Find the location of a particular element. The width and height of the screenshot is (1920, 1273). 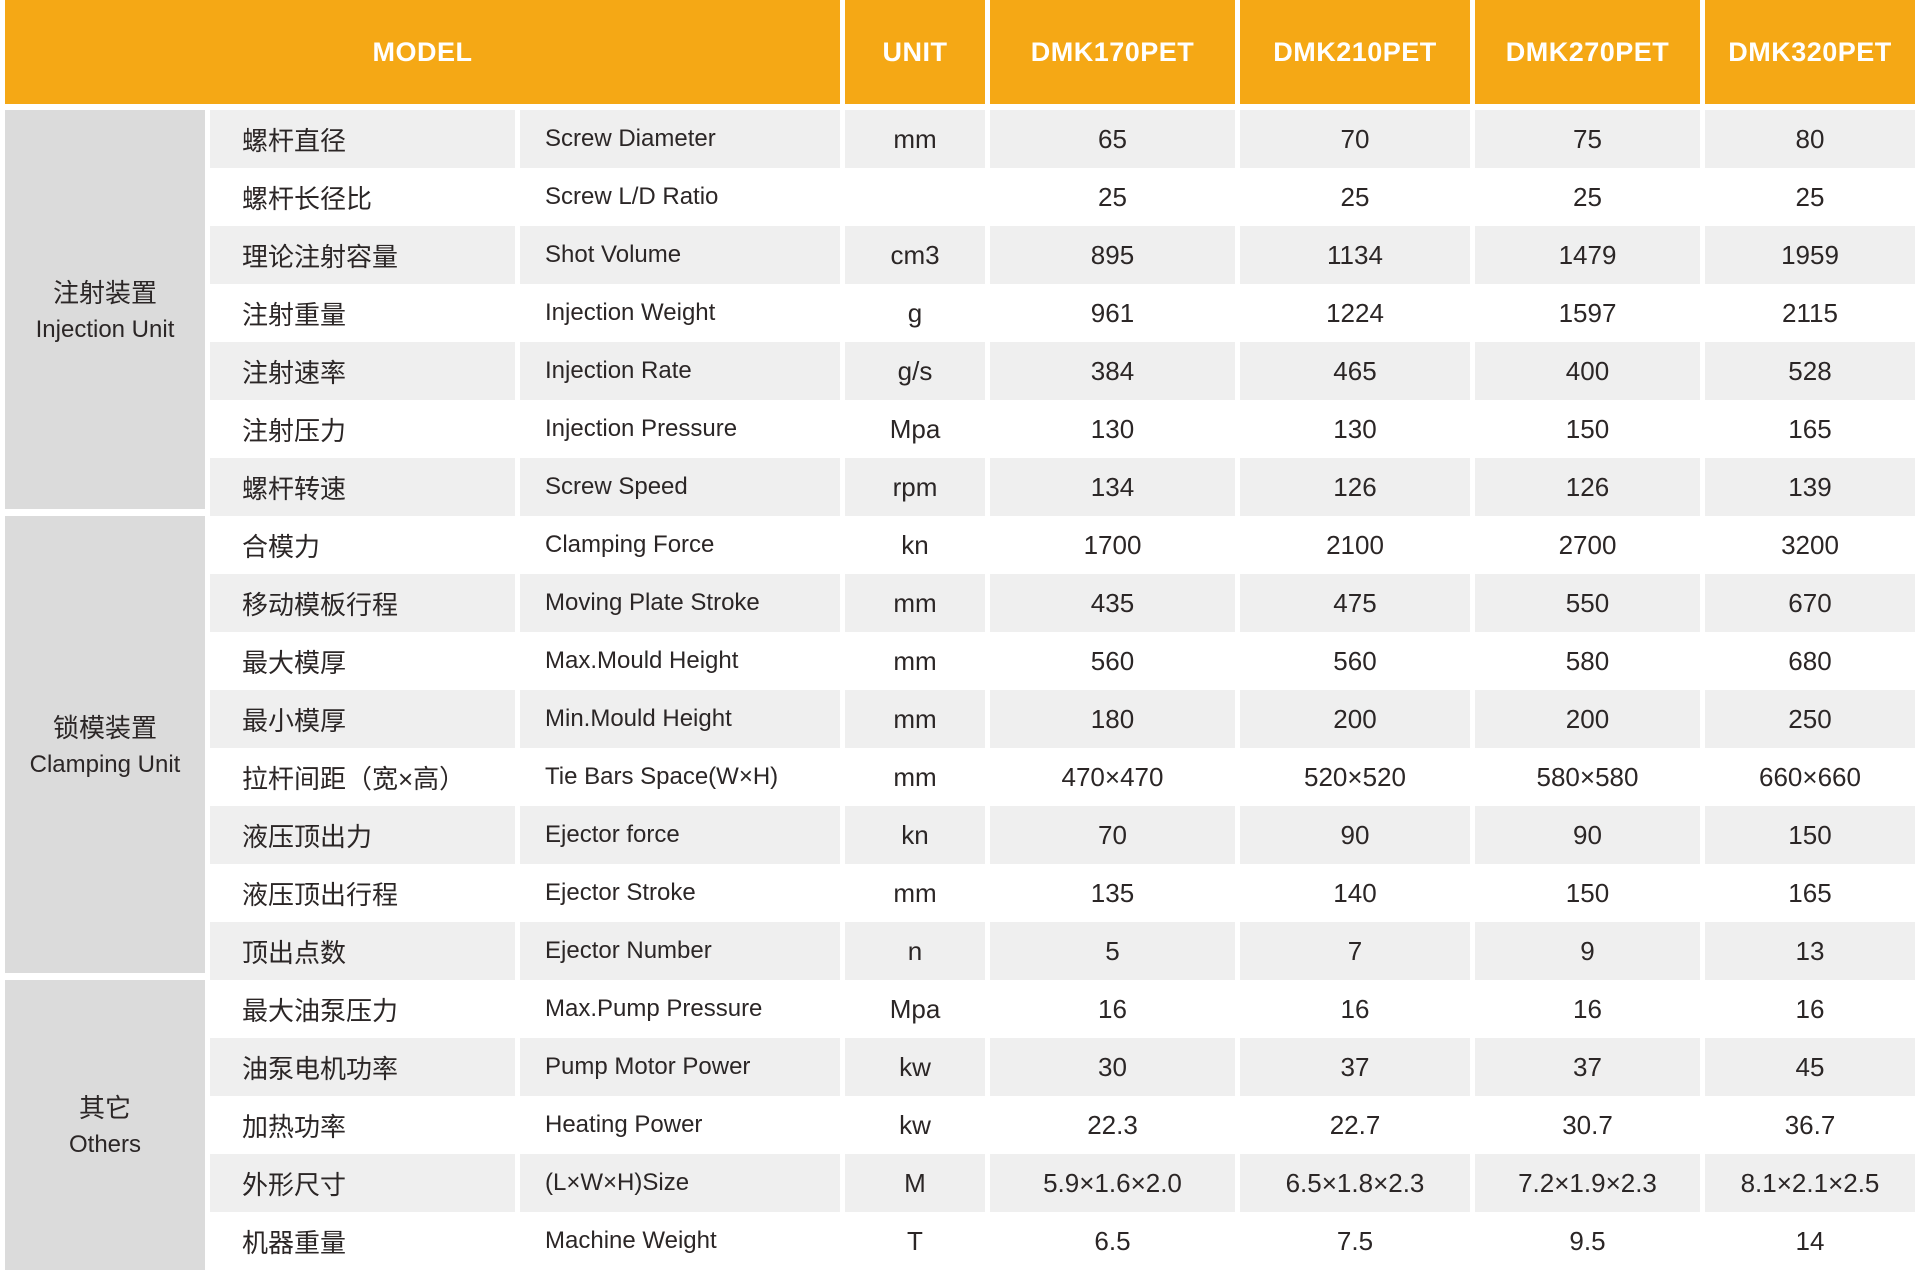

row-name-cn: 液压顶出行程 is located at coordinates (362, 893).